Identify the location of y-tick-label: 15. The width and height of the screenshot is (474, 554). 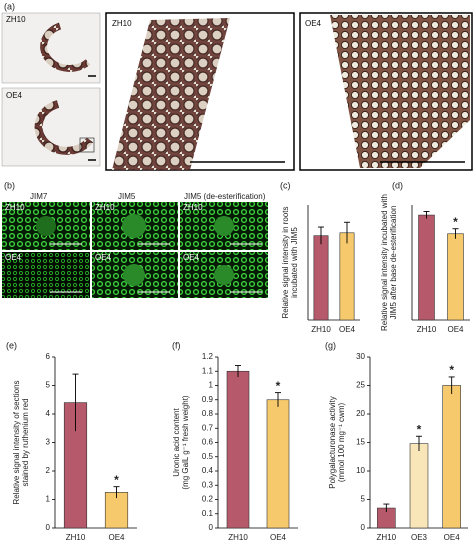
(360, 442).